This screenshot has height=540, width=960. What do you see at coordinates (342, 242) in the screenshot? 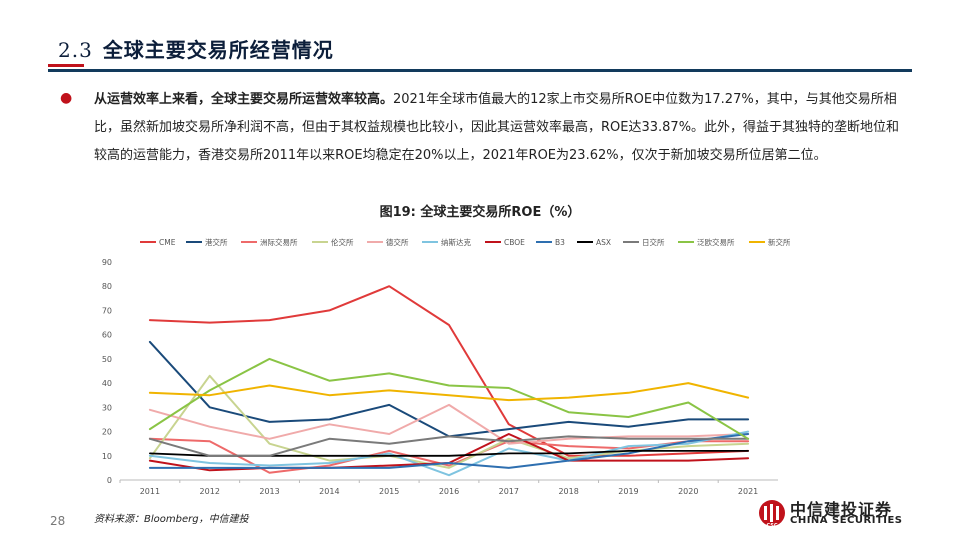
I see `legend-label: 伦交所` at bounding box center [342, 242].